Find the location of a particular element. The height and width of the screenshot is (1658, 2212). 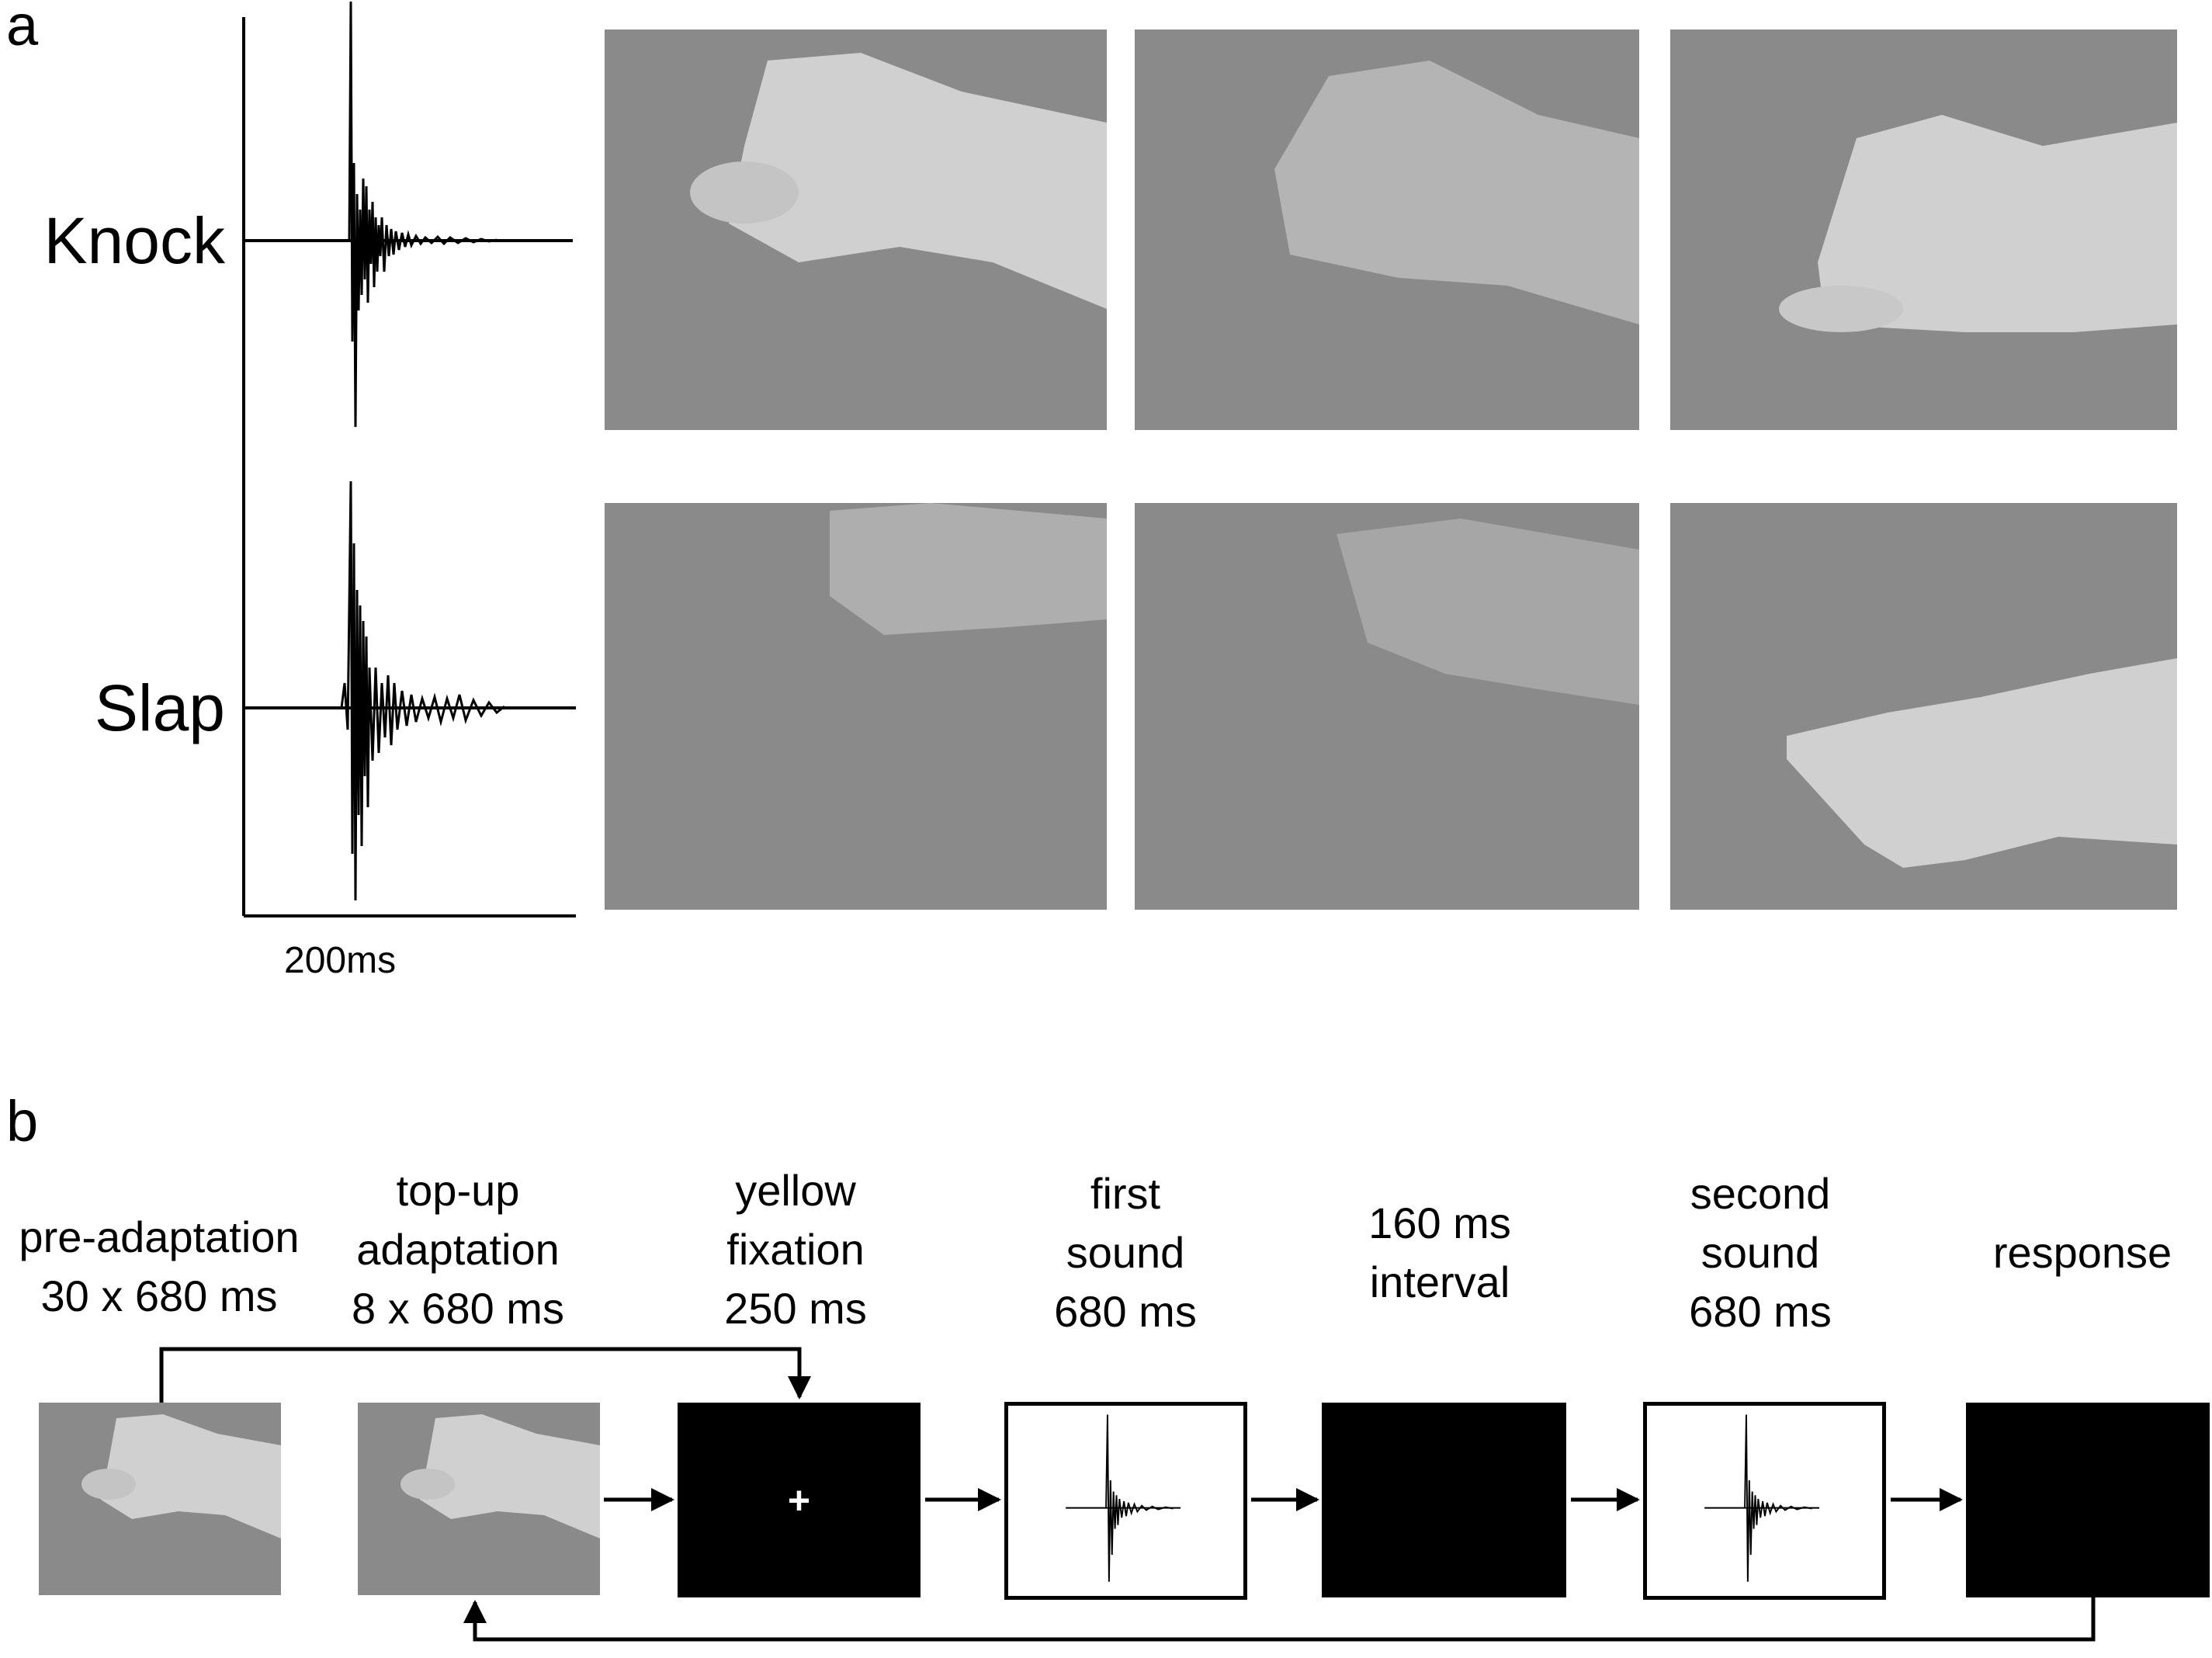

screen-response is located at coordinates (2088, 1500).